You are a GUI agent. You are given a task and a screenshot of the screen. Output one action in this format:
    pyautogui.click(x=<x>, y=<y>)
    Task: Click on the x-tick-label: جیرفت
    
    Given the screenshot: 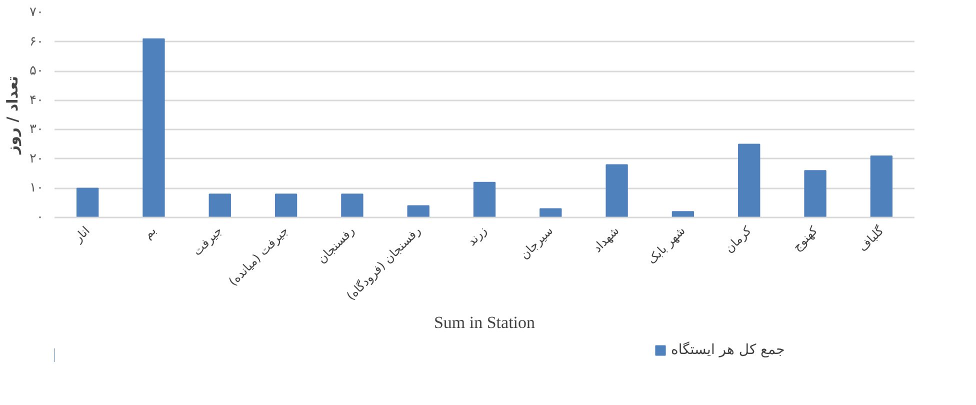 What is the action you would take?
    pyautogui.click(x=207, y=241)
    